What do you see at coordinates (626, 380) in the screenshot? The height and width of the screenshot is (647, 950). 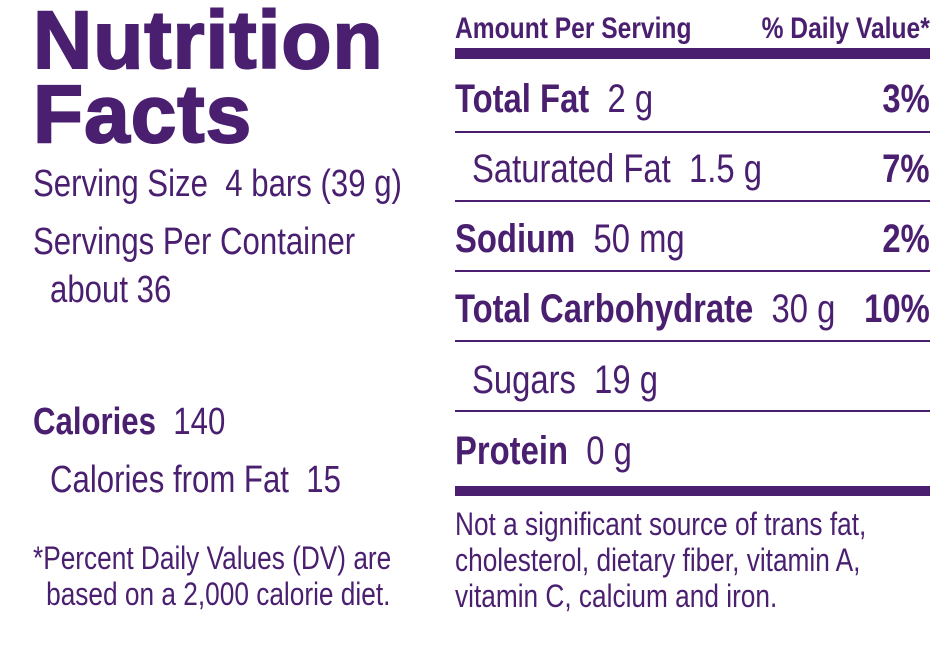 I see `amount: 19 g` at bounding box center [626, 380].